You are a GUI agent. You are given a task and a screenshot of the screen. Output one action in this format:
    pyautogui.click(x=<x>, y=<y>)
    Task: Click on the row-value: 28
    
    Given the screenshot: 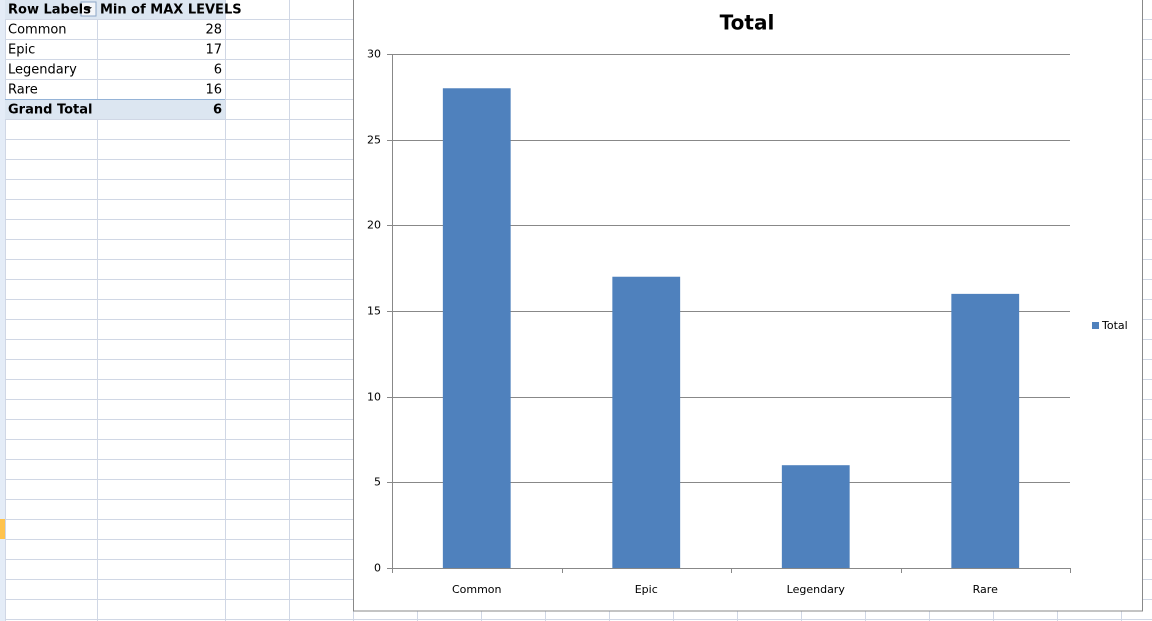 What is the action you would take?
    pyautogui.click(x=213, y=30)
    